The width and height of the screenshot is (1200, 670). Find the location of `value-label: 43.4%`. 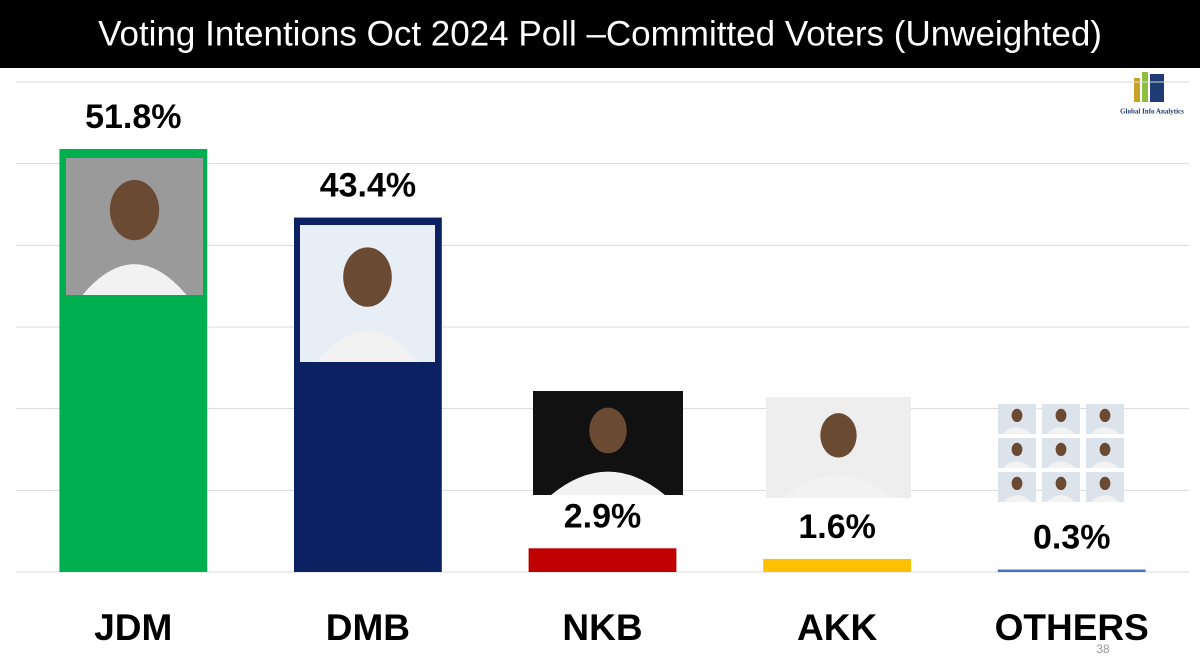

value-label: 43.4% is located at coordinates (368, 186).